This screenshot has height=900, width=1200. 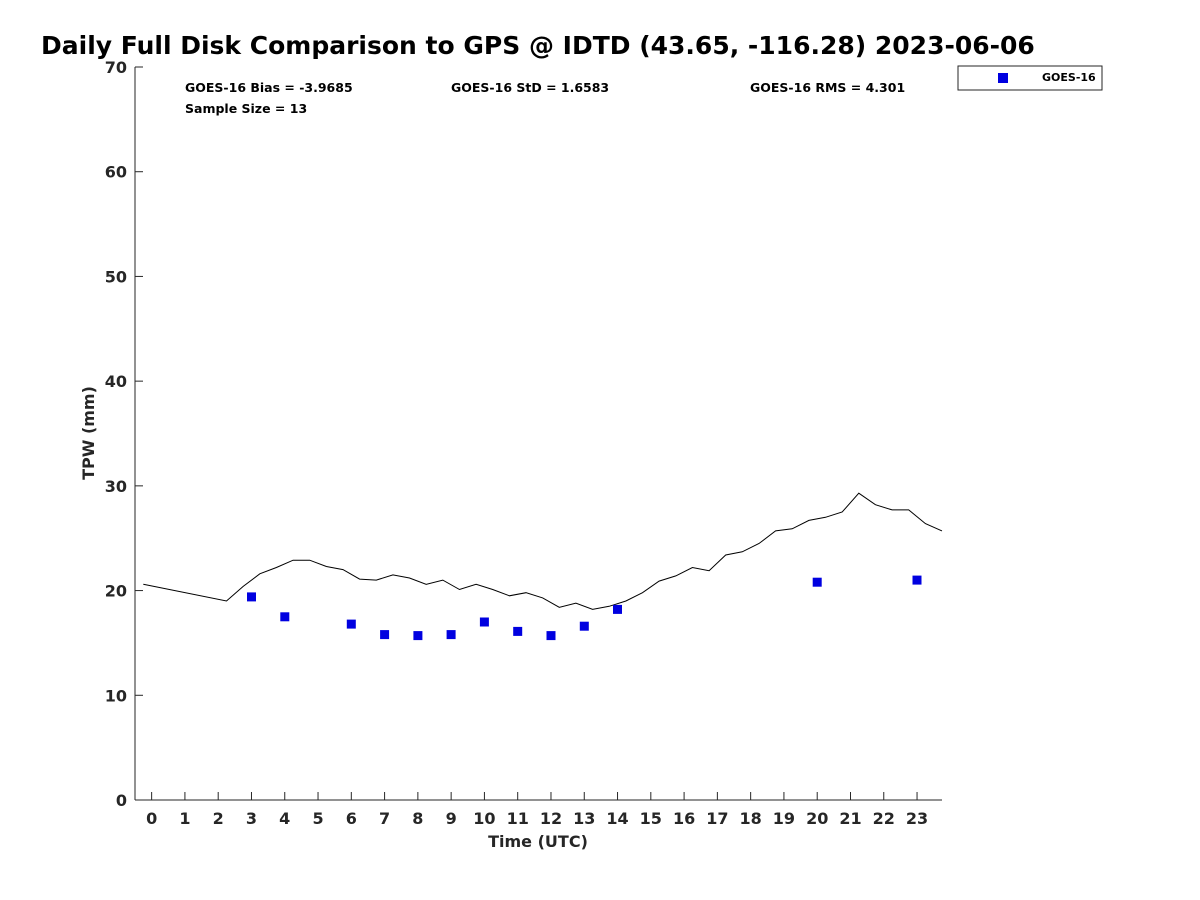 I want to click on y-tick-label: 30, so click(x=116, y=486).